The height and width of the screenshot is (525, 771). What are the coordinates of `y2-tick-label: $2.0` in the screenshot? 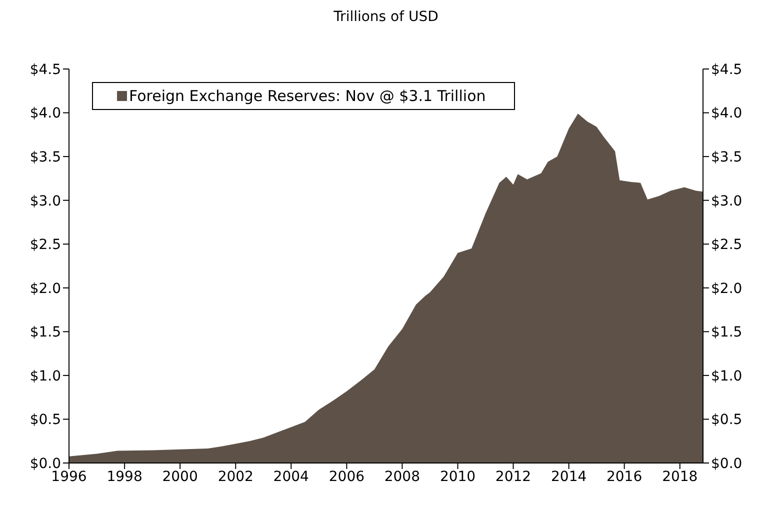 It's located at (726, 288).